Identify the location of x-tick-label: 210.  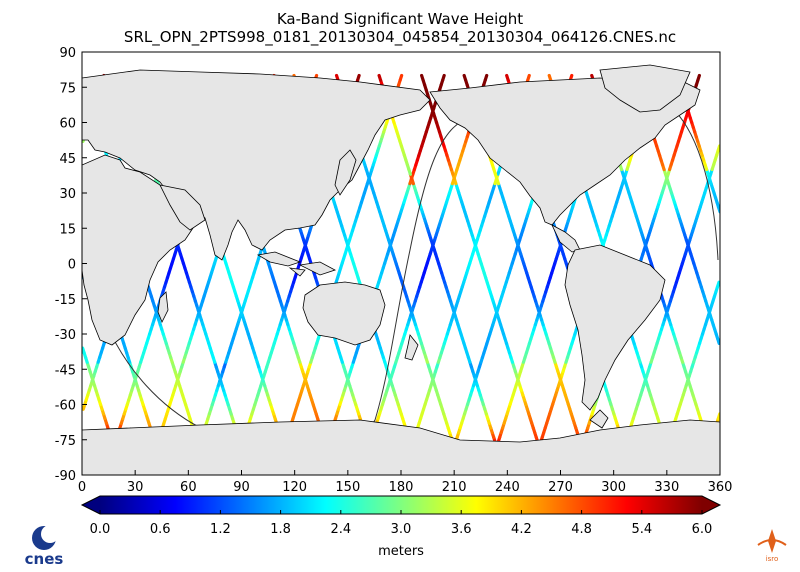
(454, 487).